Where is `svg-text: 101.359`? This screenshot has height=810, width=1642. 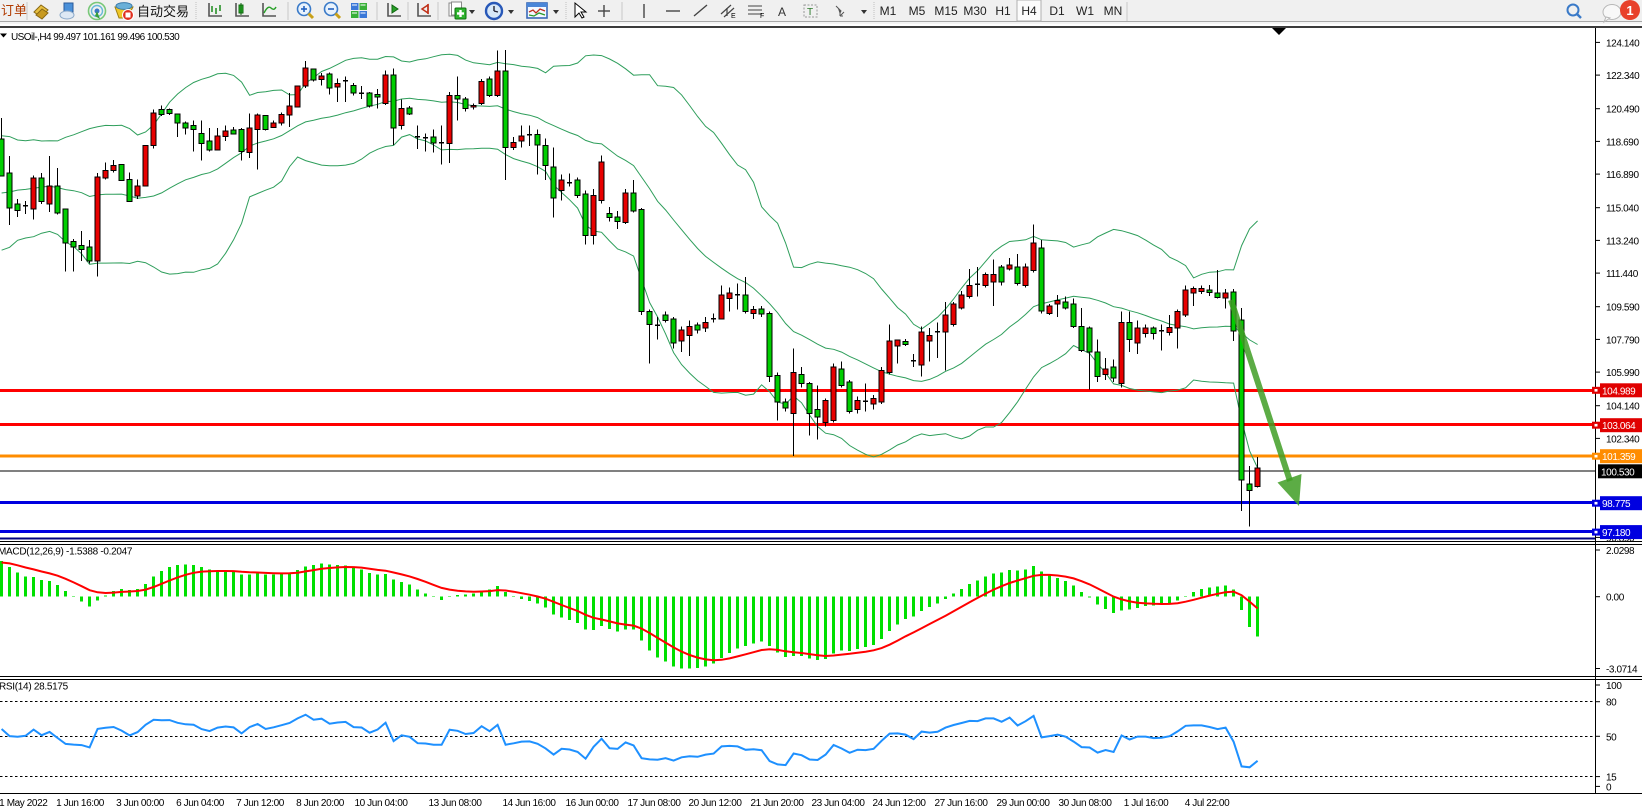 svg-text: 101.359 is located at coordinates (1619, 457).